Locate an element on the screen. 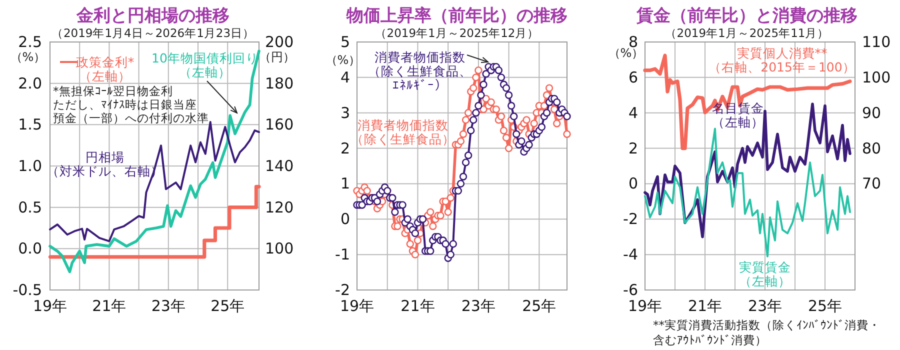 The height and width of the screenshot is (350, 900). chart-title: 金利と円相場の推移 is located at coordinates (153, 16).